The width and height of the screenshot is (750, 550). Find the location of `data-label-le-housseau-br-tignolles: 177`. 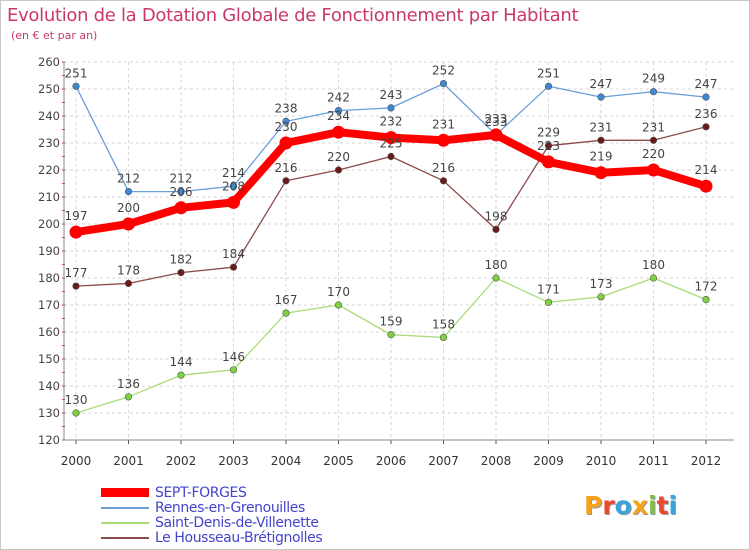

data-label-le-housseau-br-tignolles: 177 is located at coordinates (76, 273).